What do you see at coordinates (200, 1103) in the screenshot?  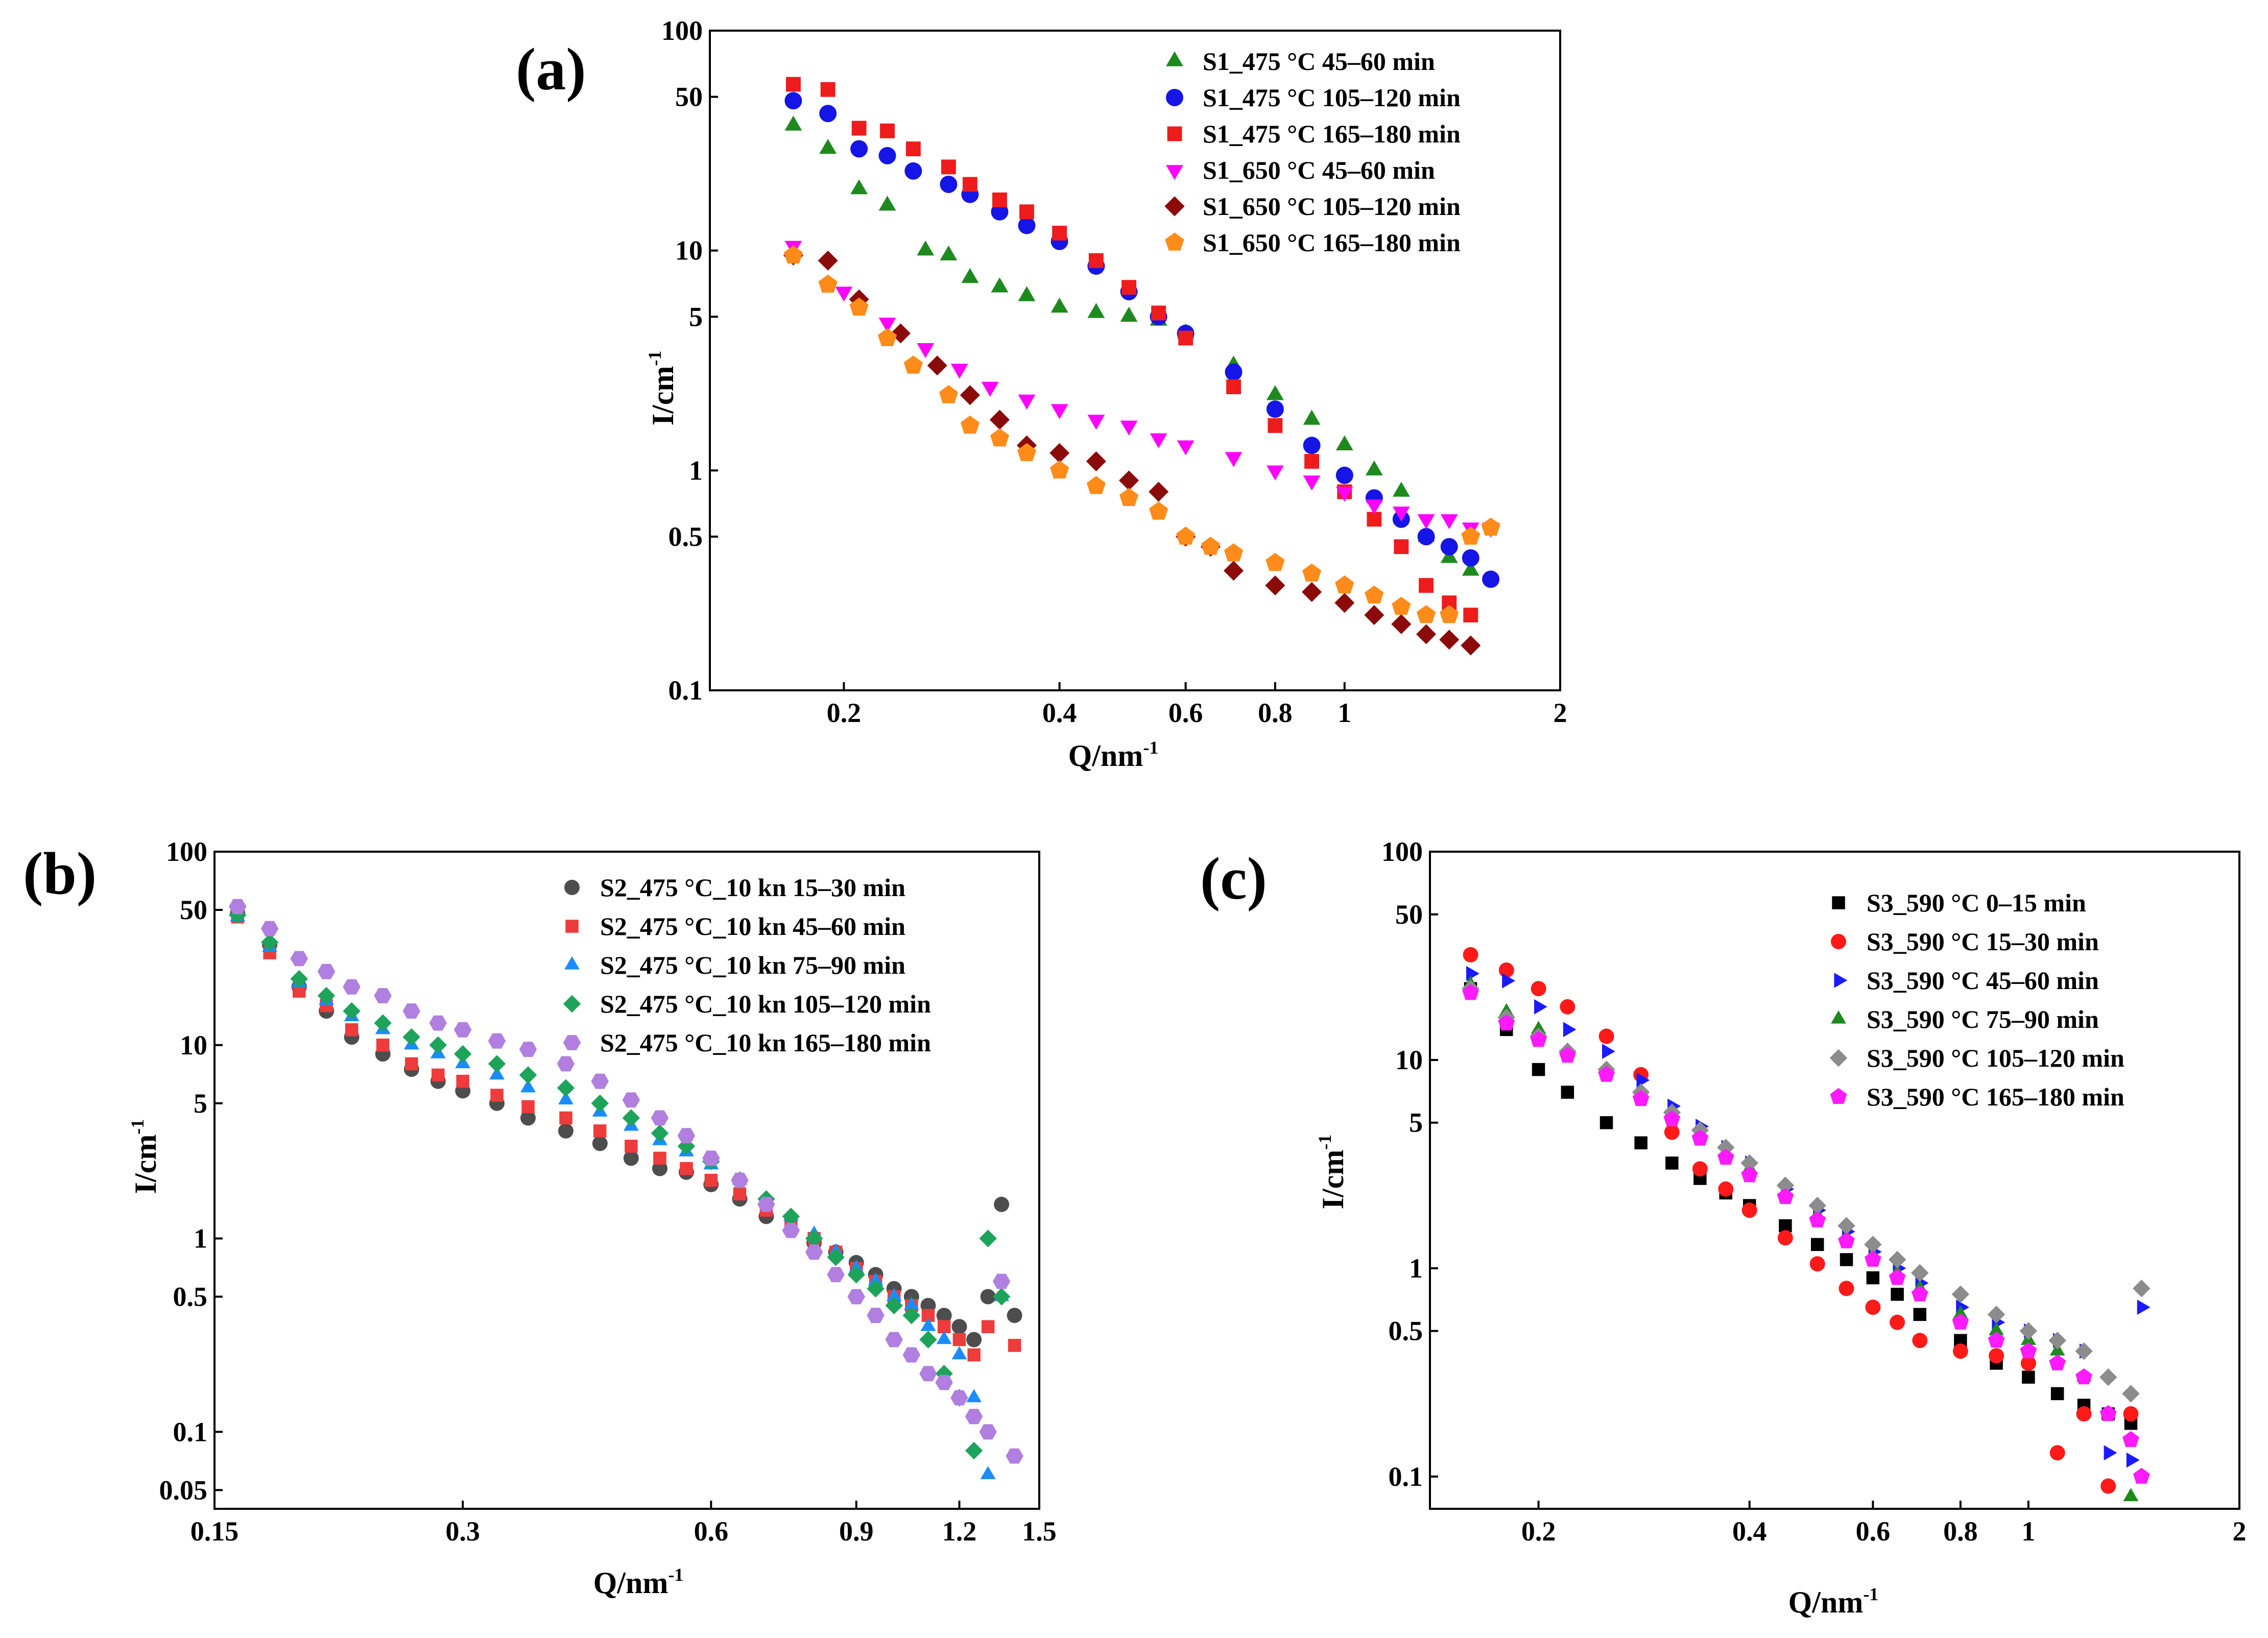 I see `y-tick-label: 5` at bounding box center [200, 1103].